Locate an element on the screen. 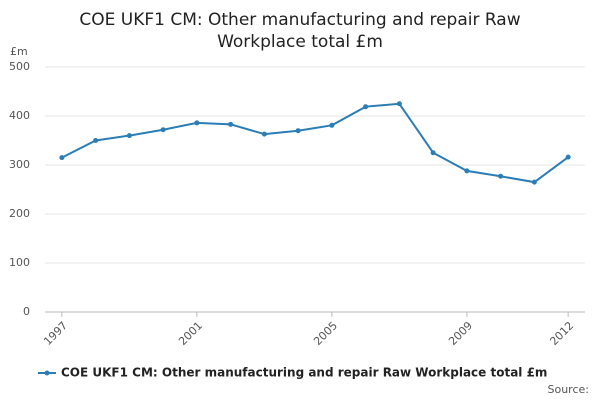 This screenshot has height=400, width=600. x-tick-label: 2009 is located at coordinates (460, 333).